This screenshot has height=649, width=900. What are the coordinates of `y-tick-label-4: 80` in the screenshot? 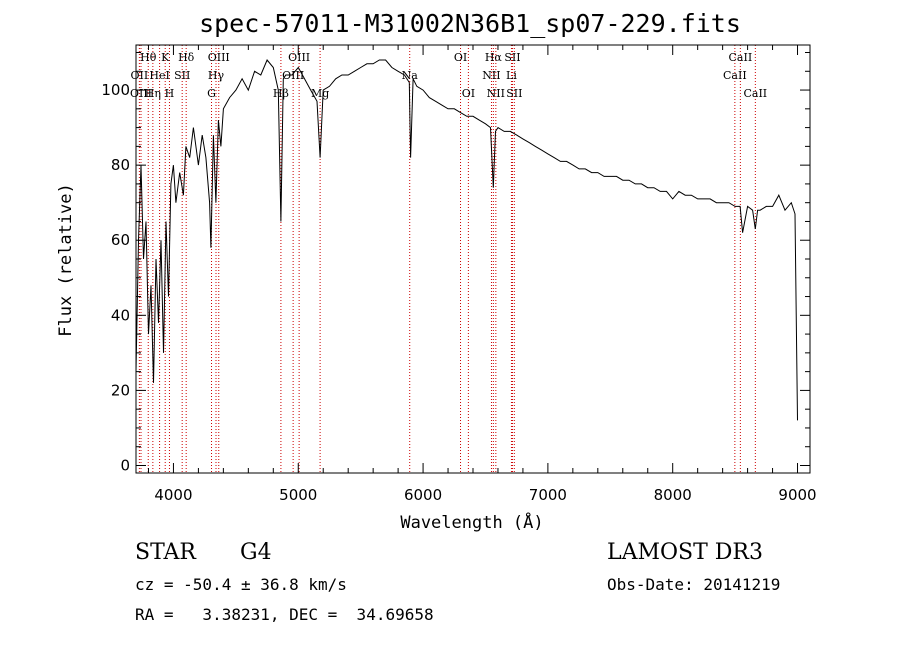 It's located at (120, 165).